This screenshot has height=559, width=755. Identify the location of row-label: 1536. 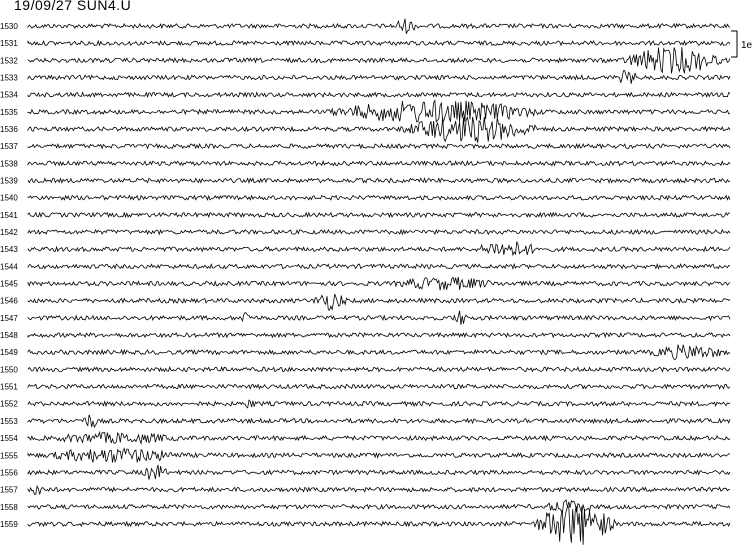
(9, 129).